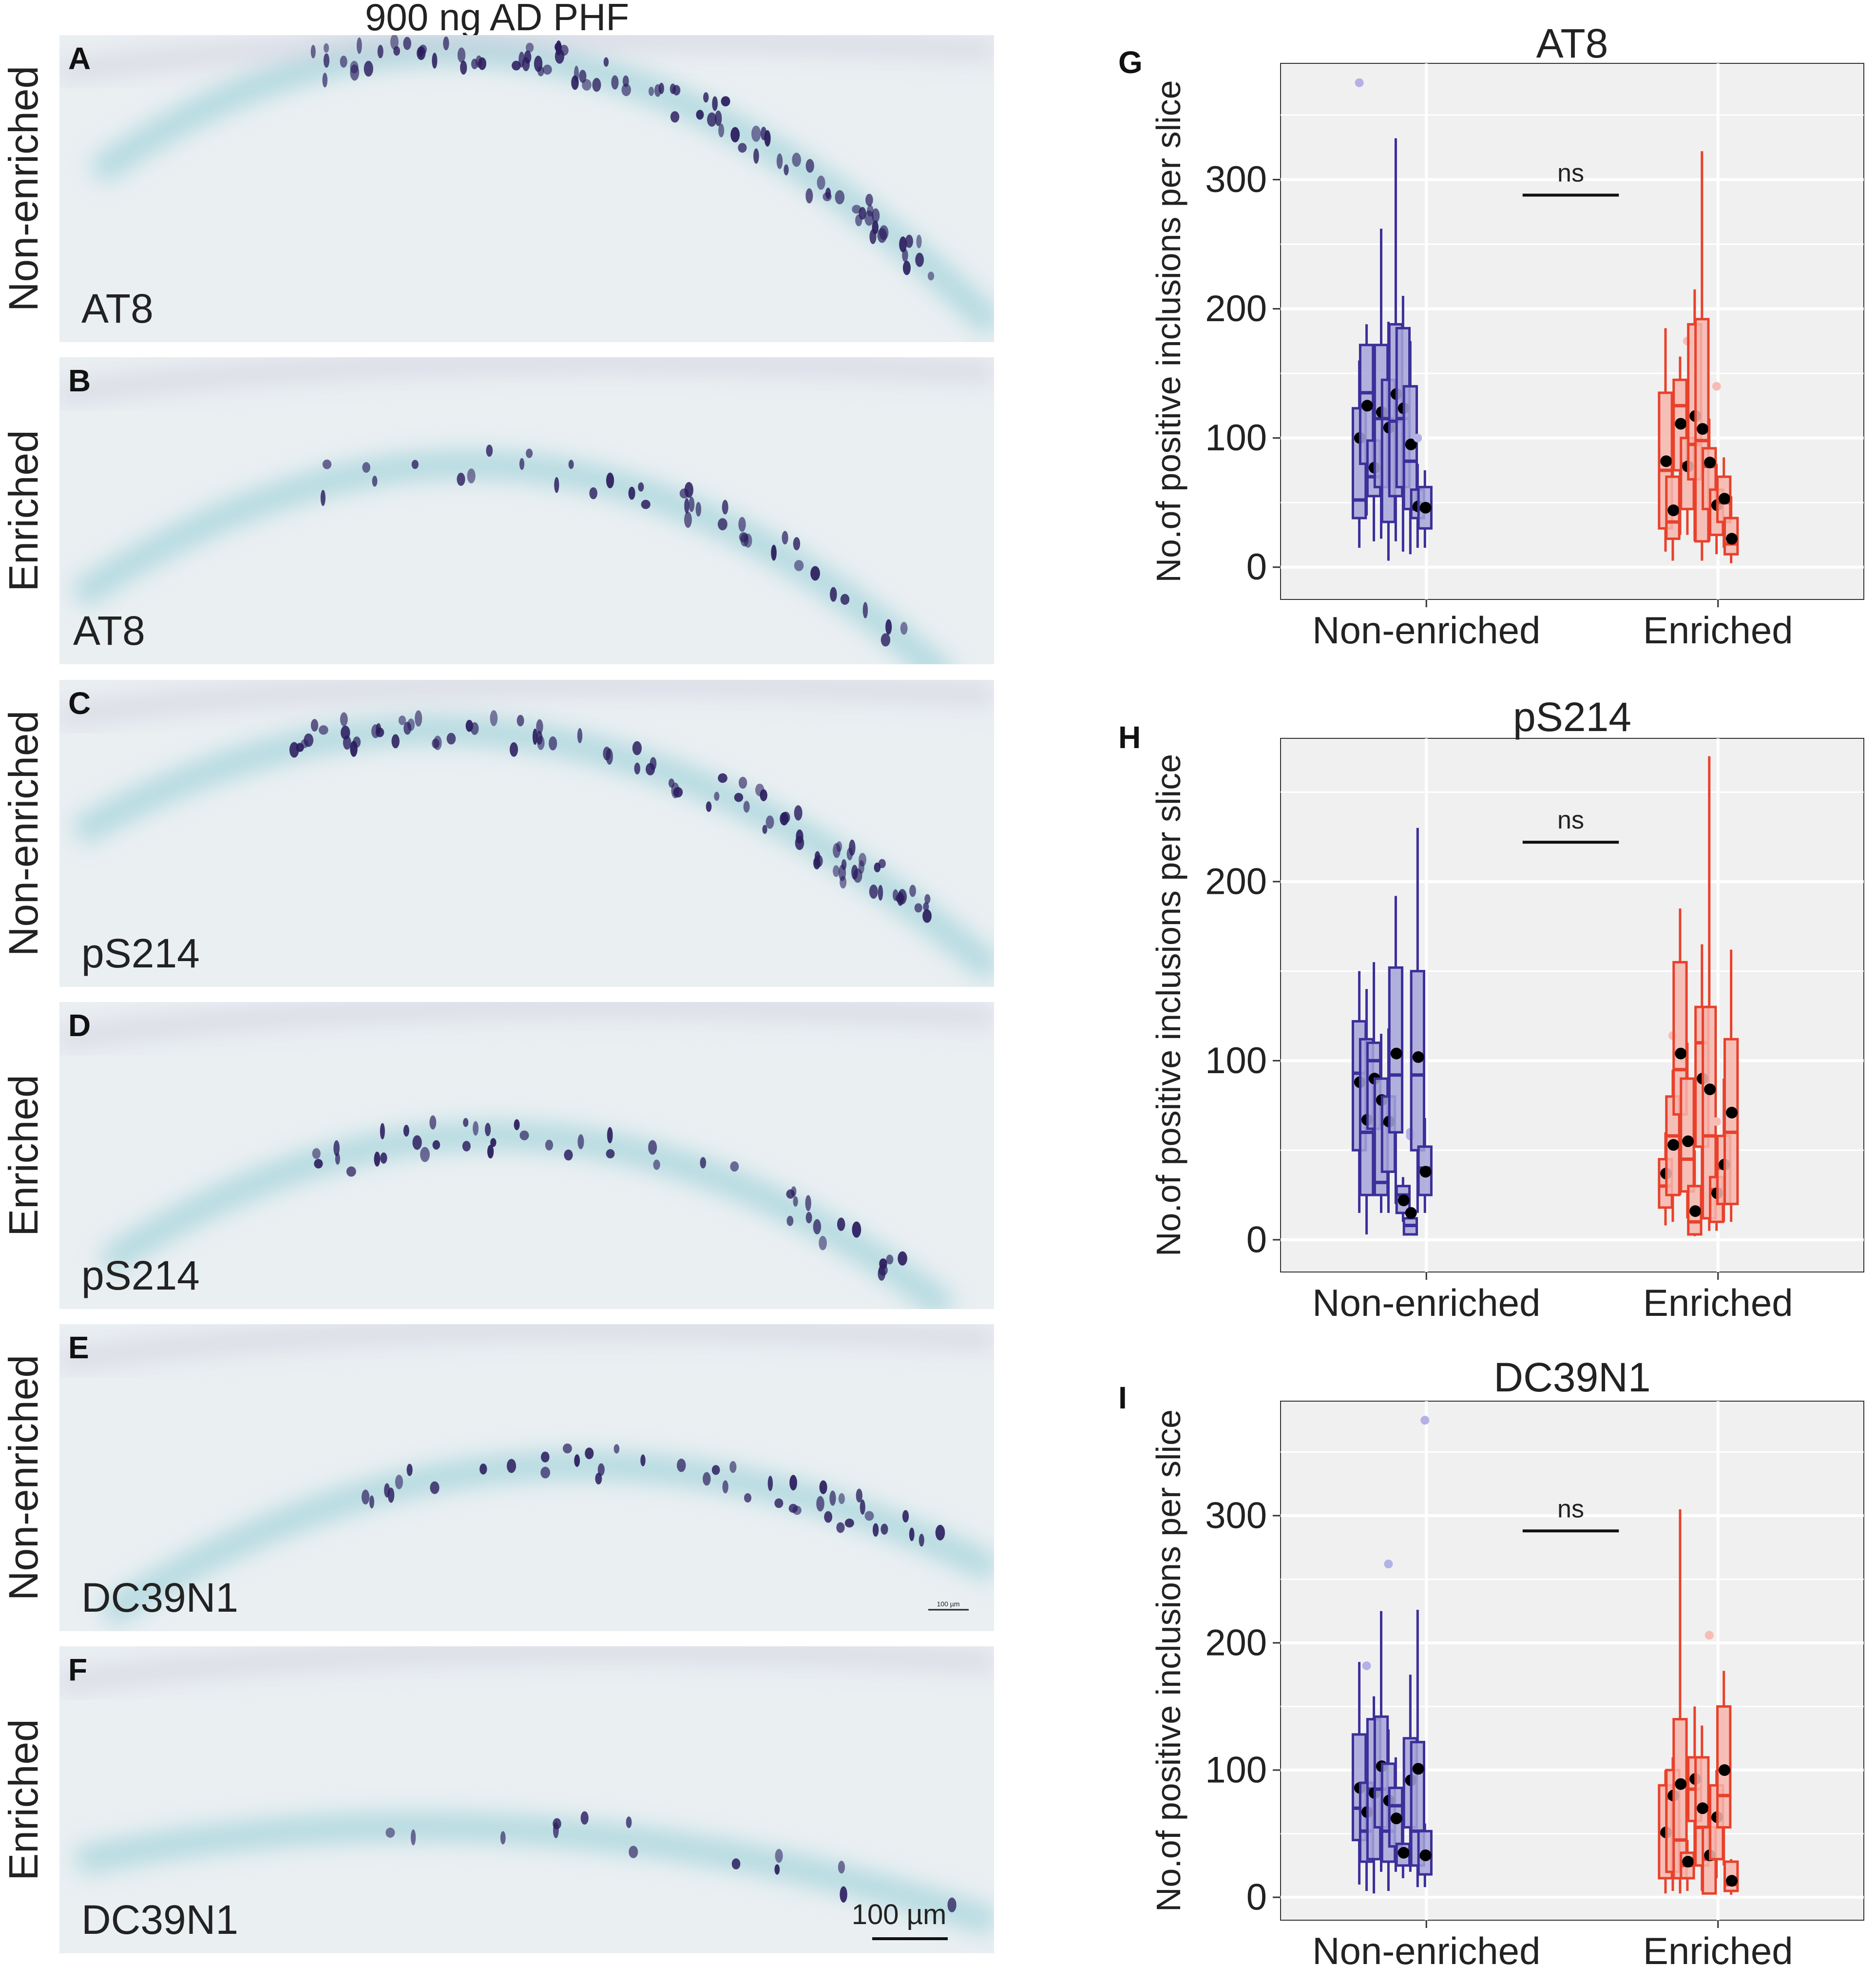 This screenshot has height=1966, width=1876. I want to click on tissue-edge, so click(526, 1669).